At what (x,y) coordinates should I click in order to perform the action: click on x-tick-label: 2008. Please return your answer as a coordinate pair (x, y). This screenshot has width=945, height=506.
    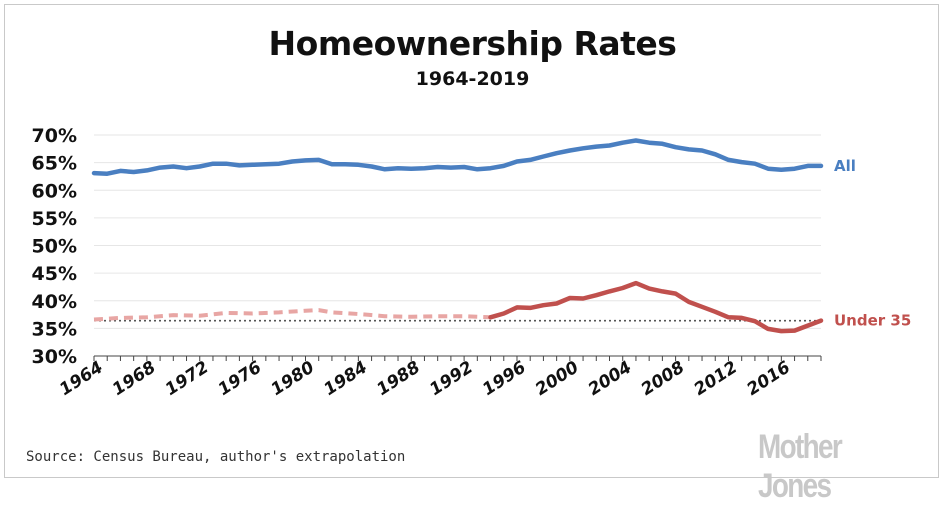
    Looking at the image, I should click on (663, 378).